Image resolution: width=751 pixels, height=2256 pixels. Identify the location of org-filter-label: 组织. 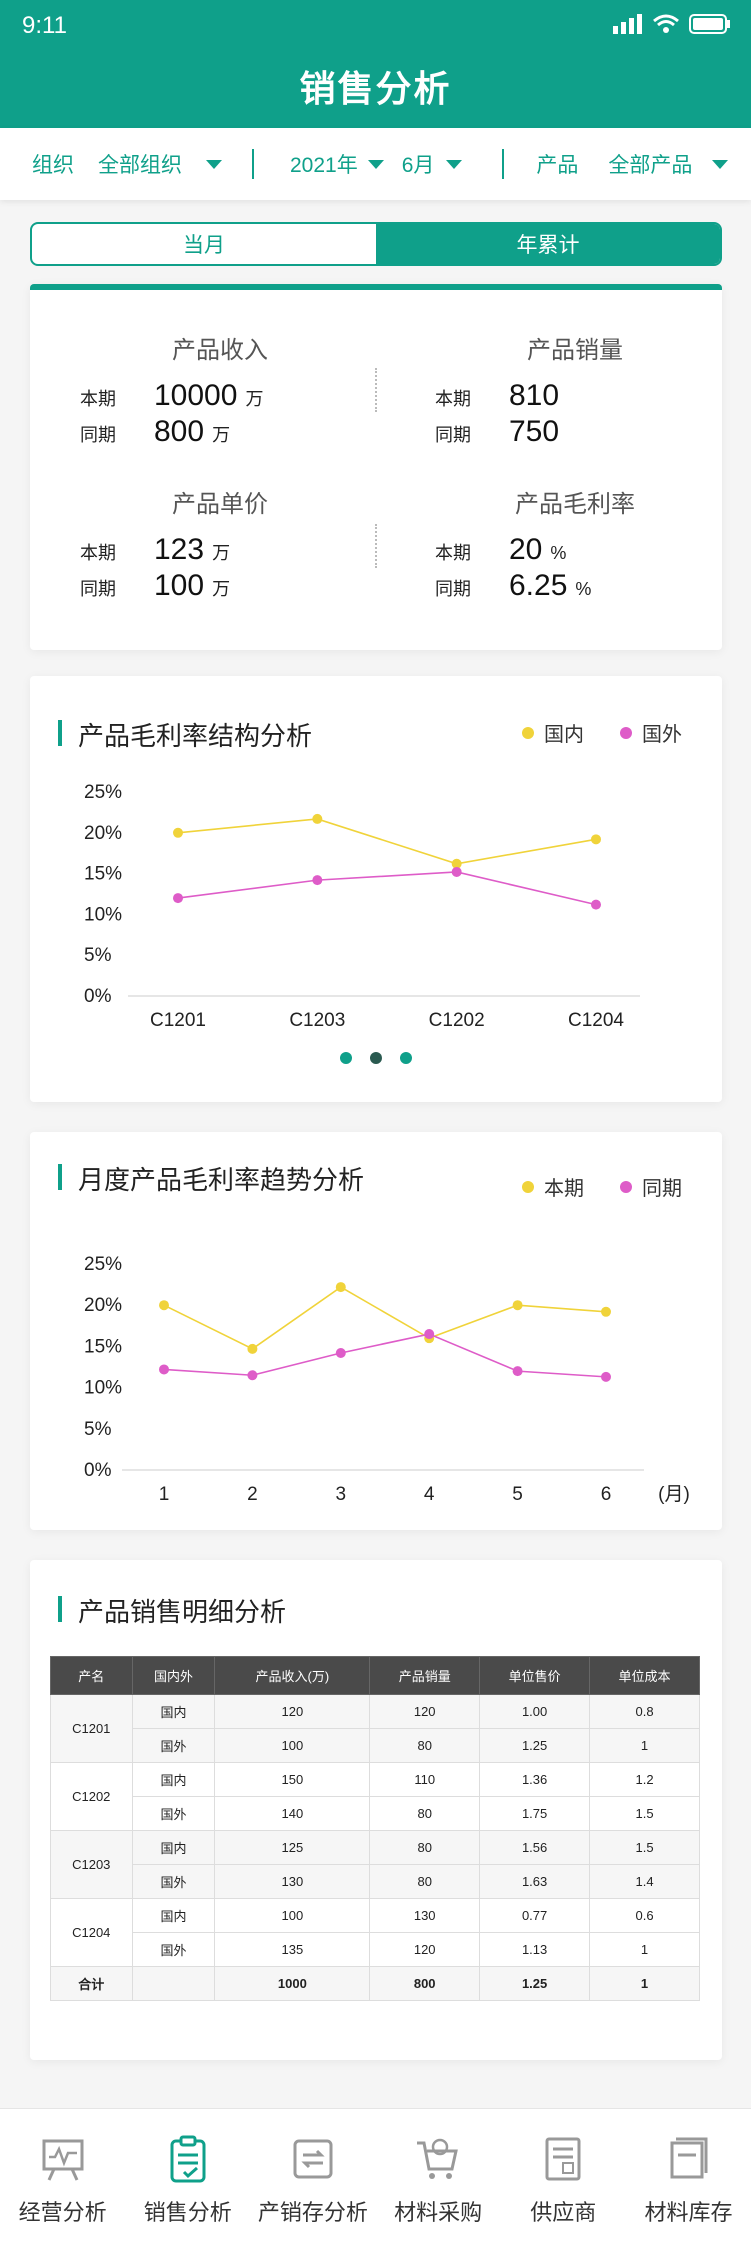
(53, 165).